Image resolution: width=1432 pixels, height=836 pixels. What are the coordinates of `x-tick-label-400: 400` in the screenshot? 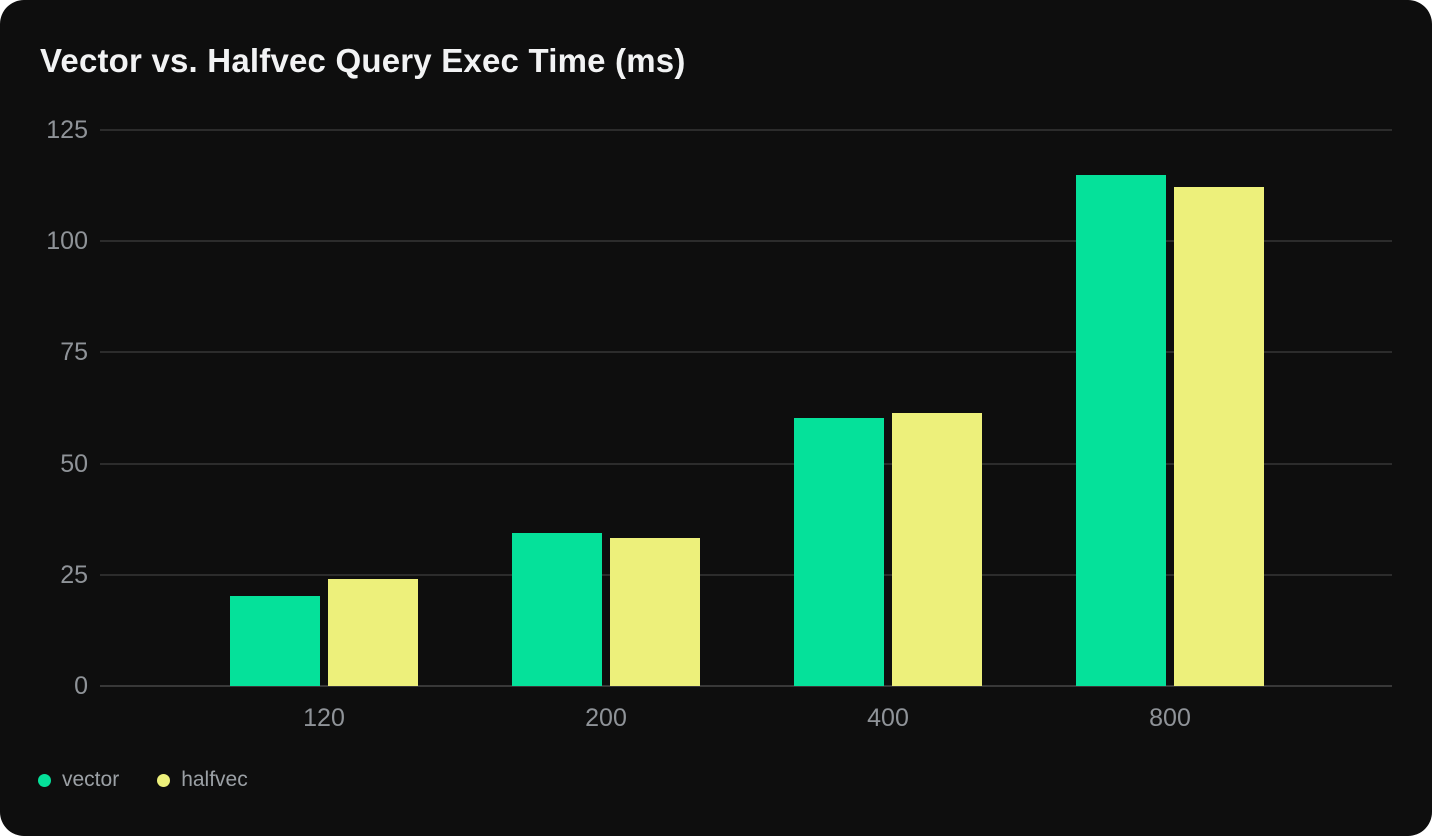 It's located at (888, 718).